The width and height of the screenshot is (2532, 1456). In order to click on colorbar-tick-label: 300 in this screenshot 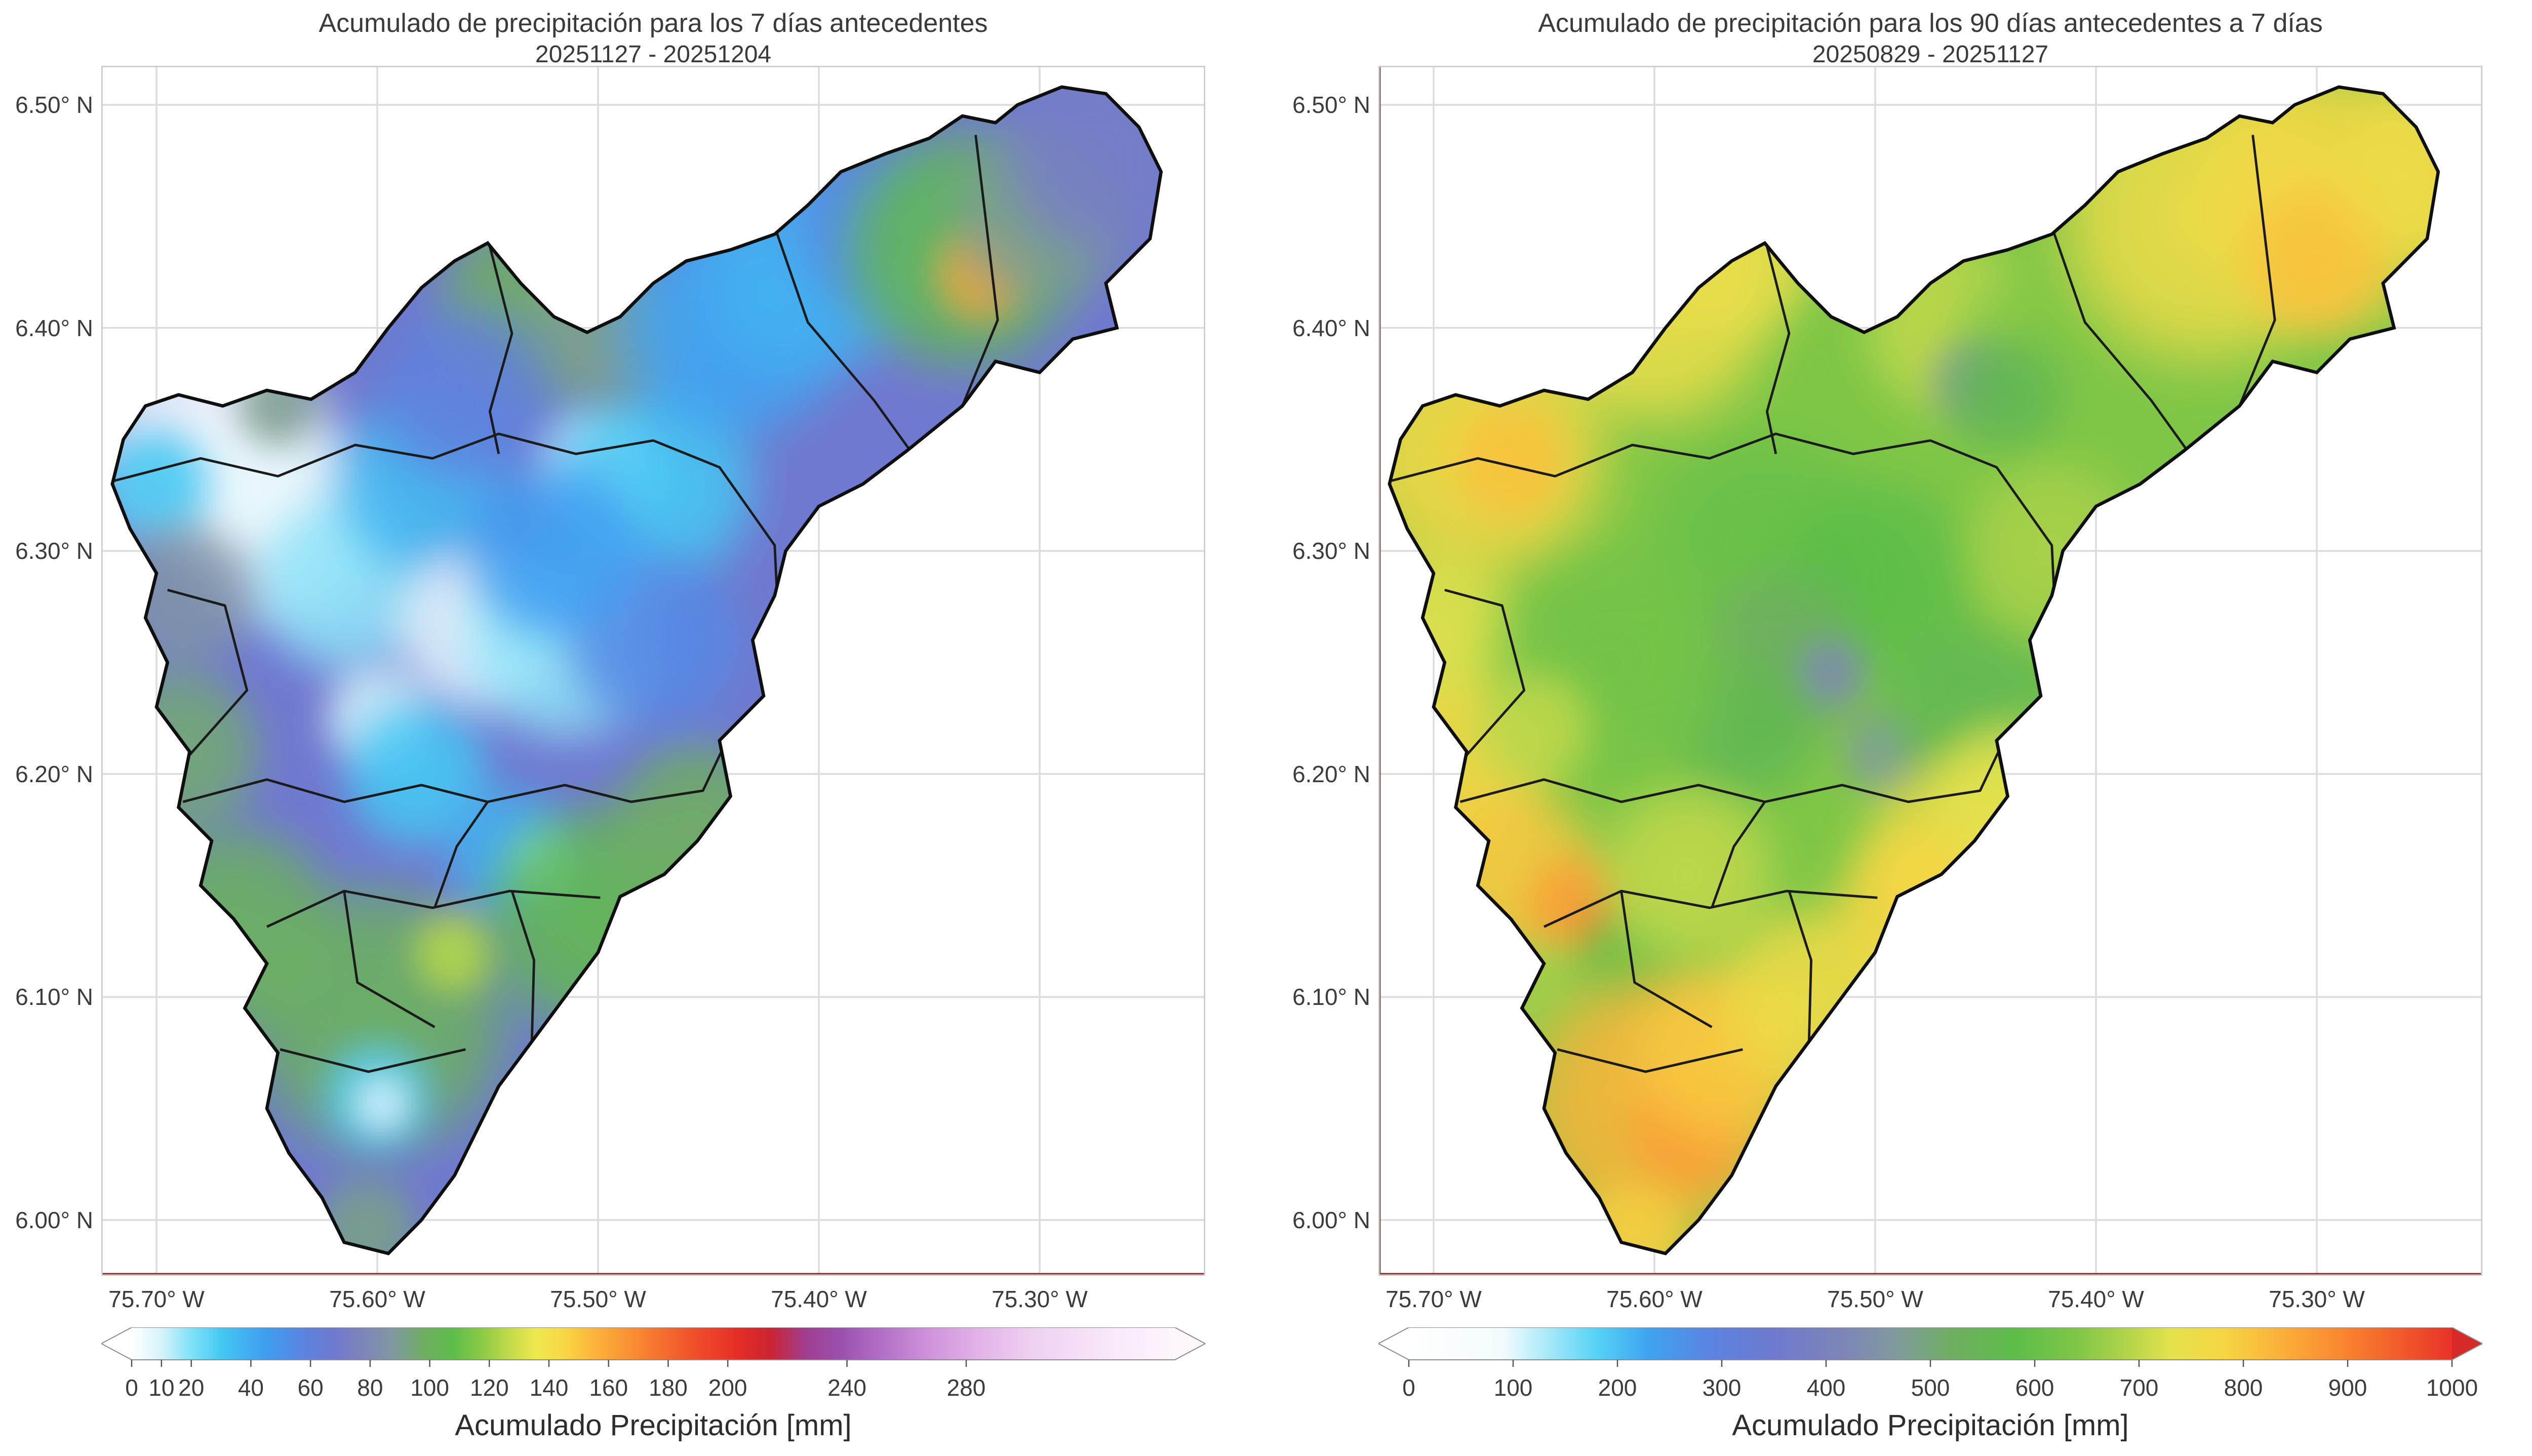, I will do `click(1722, 1387)`.